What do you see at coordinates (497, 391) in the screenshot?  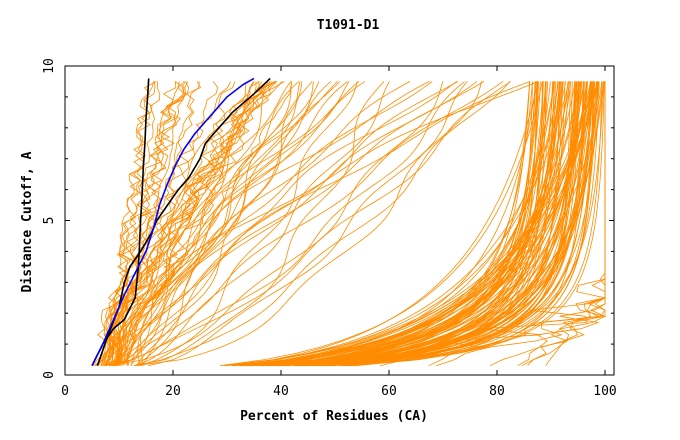 I see `x-tick-label: 80` at bounding box center [497, 391].